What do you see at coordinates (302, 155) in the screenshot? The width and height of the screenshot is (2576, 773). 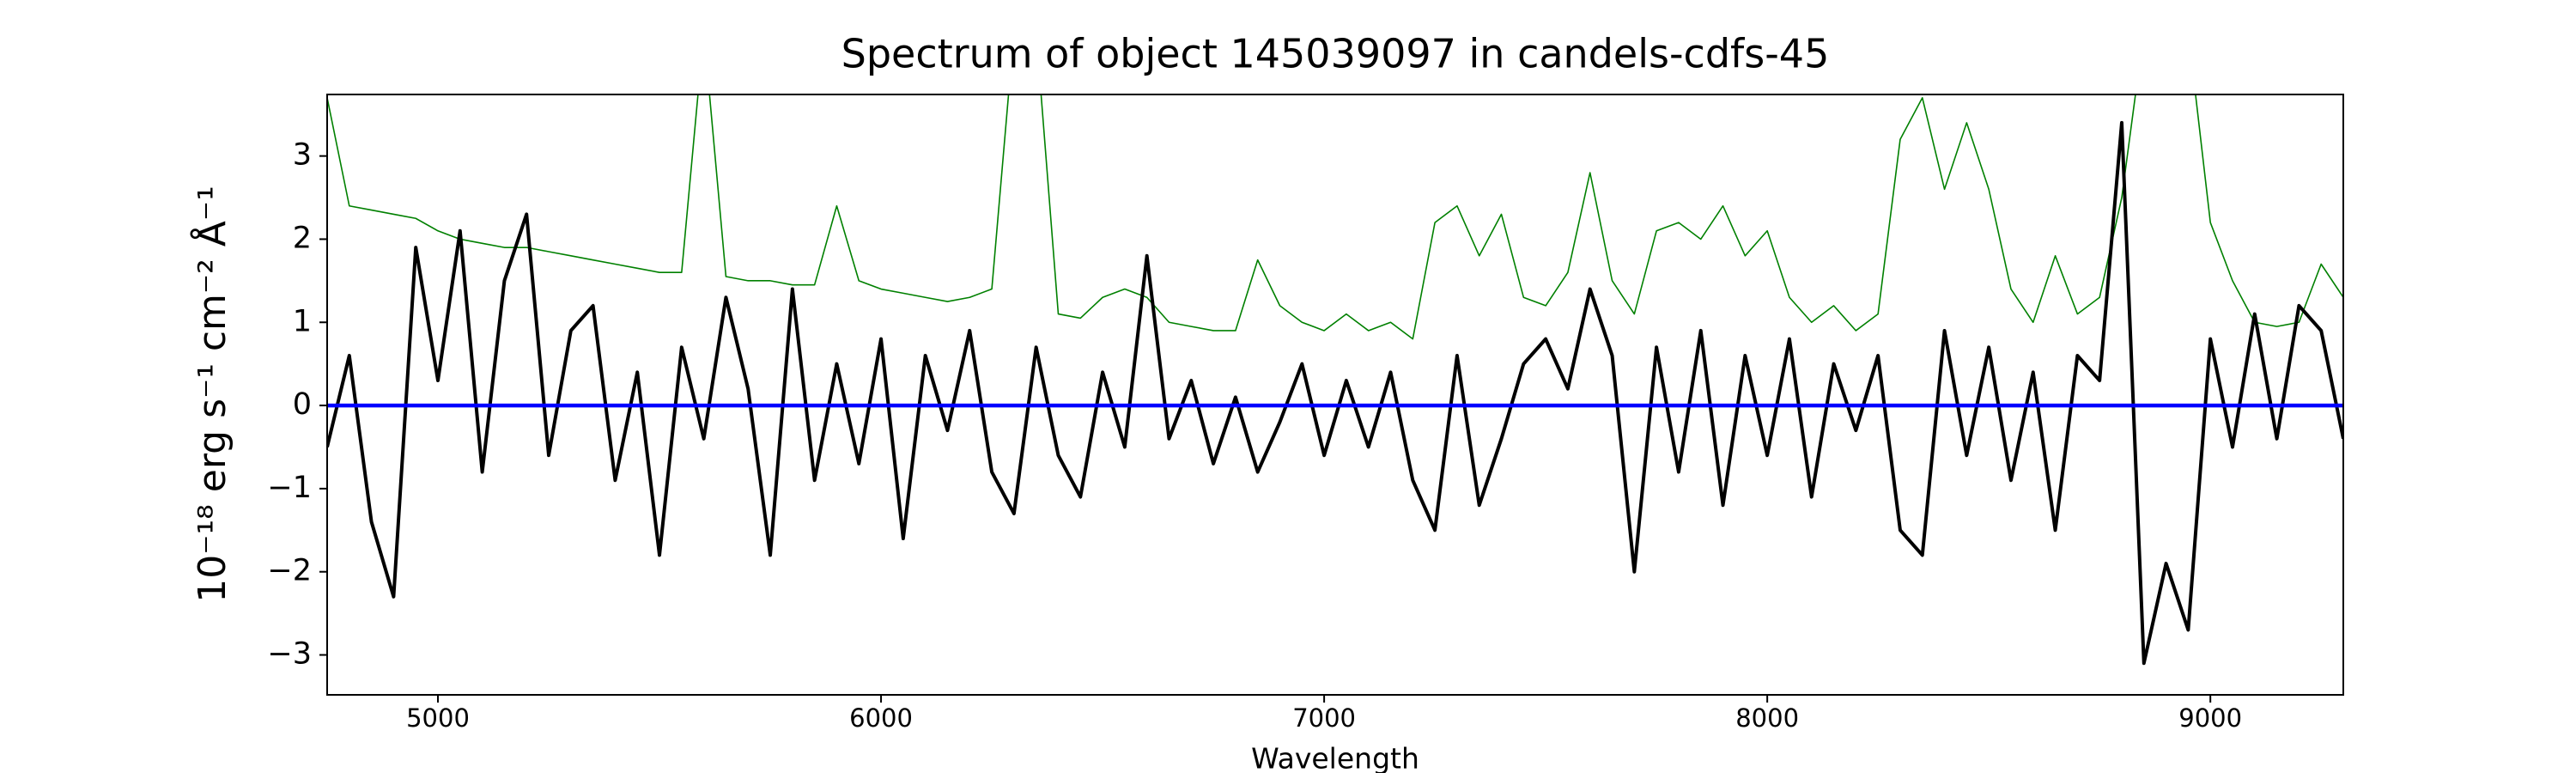 I see `y-tick-label: 3` at bounding box center [302, 155].